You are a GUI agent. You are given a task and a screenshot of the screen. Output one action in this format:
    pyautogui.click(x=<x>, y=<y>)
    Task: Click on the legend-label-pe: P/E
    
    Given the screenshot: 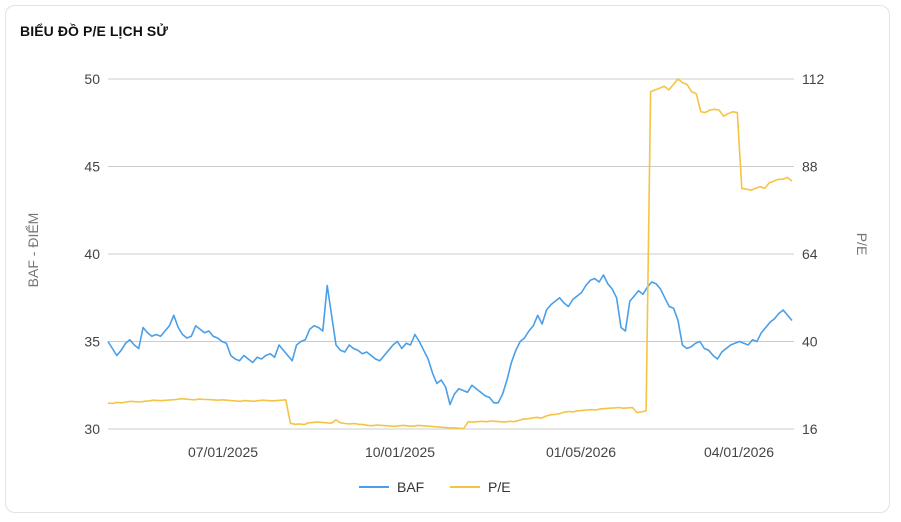 What is the action you would take?
    pyautogui.click(x=499, y=487)
    